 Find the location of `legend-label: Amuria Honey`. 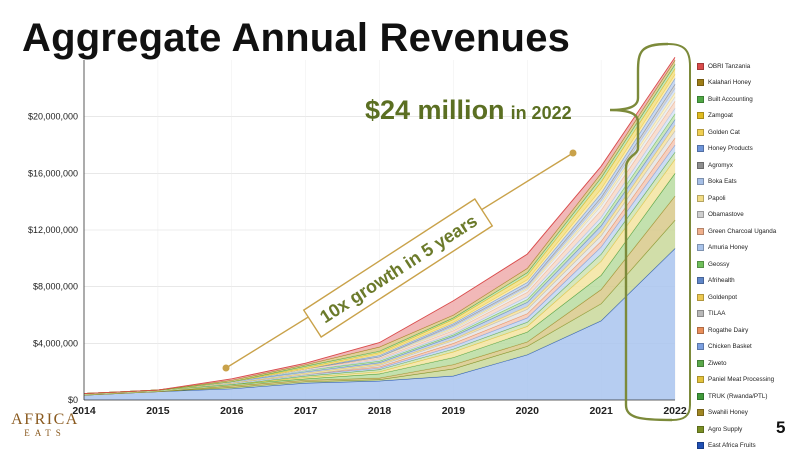

legend-label: Amuria Honey is located at coordinates (728, 247).